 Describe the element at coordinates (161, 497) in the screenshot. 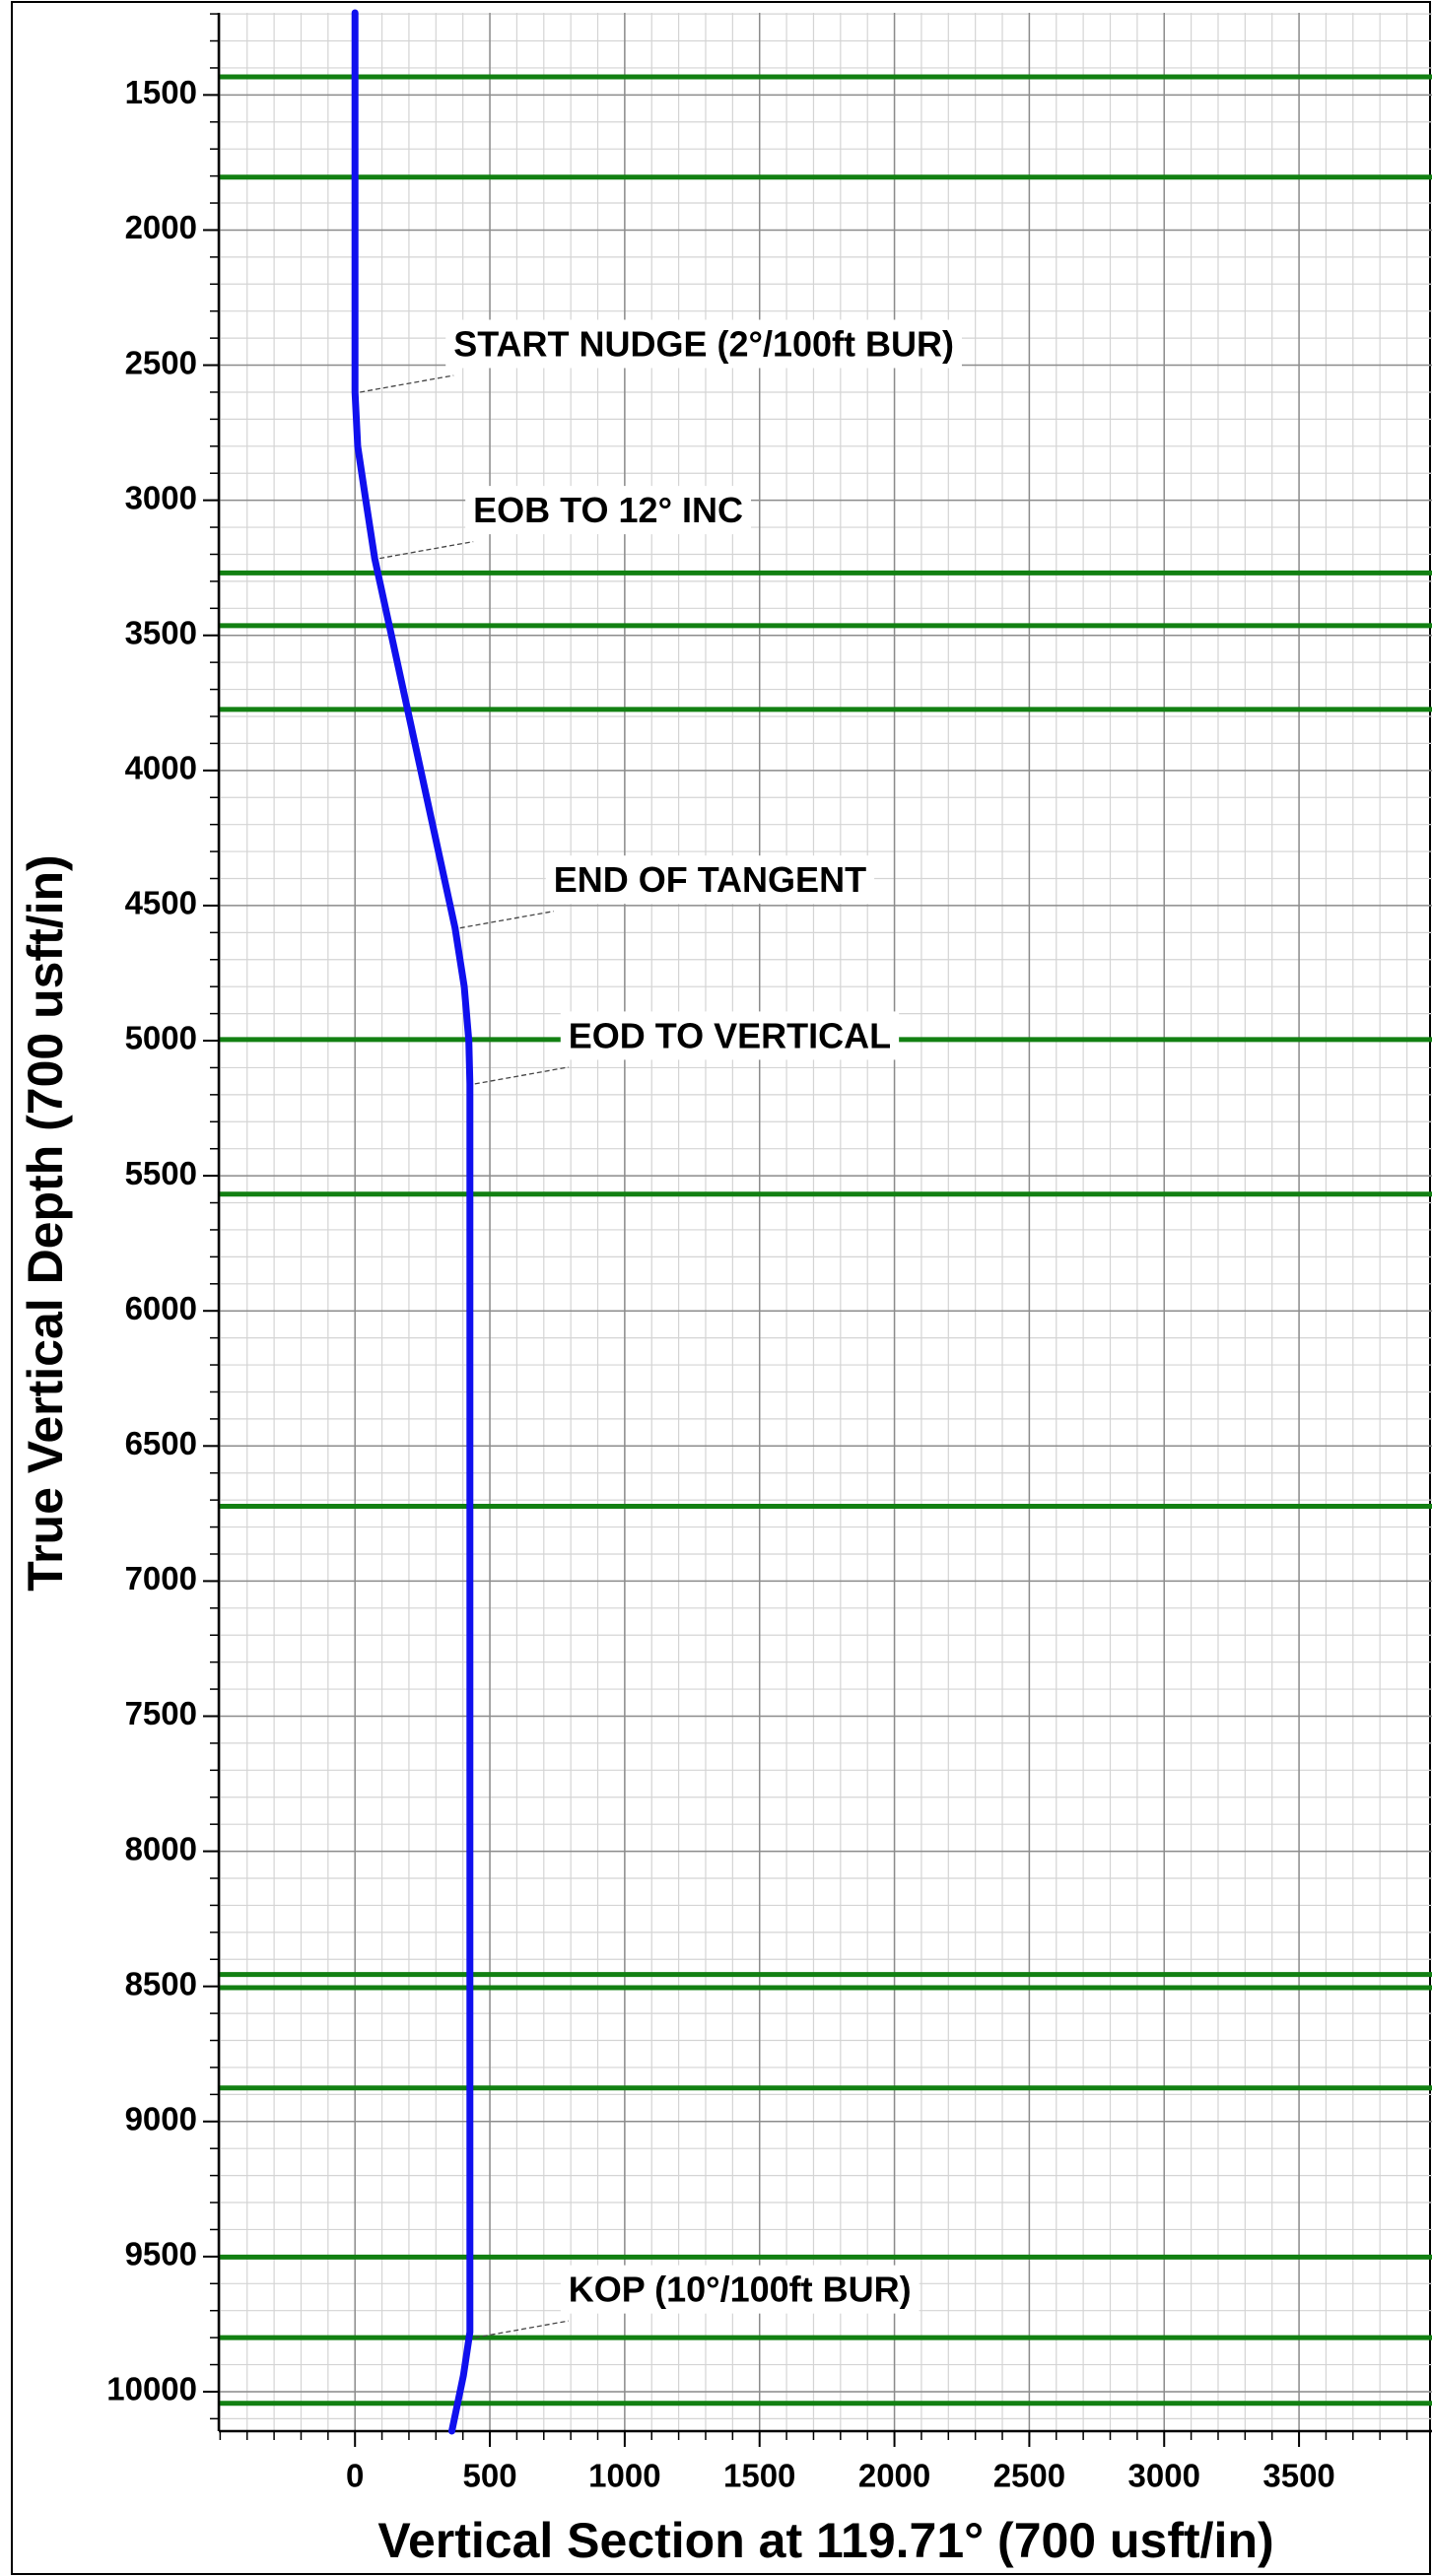

I see `y-tick-label: 3000` at that location.